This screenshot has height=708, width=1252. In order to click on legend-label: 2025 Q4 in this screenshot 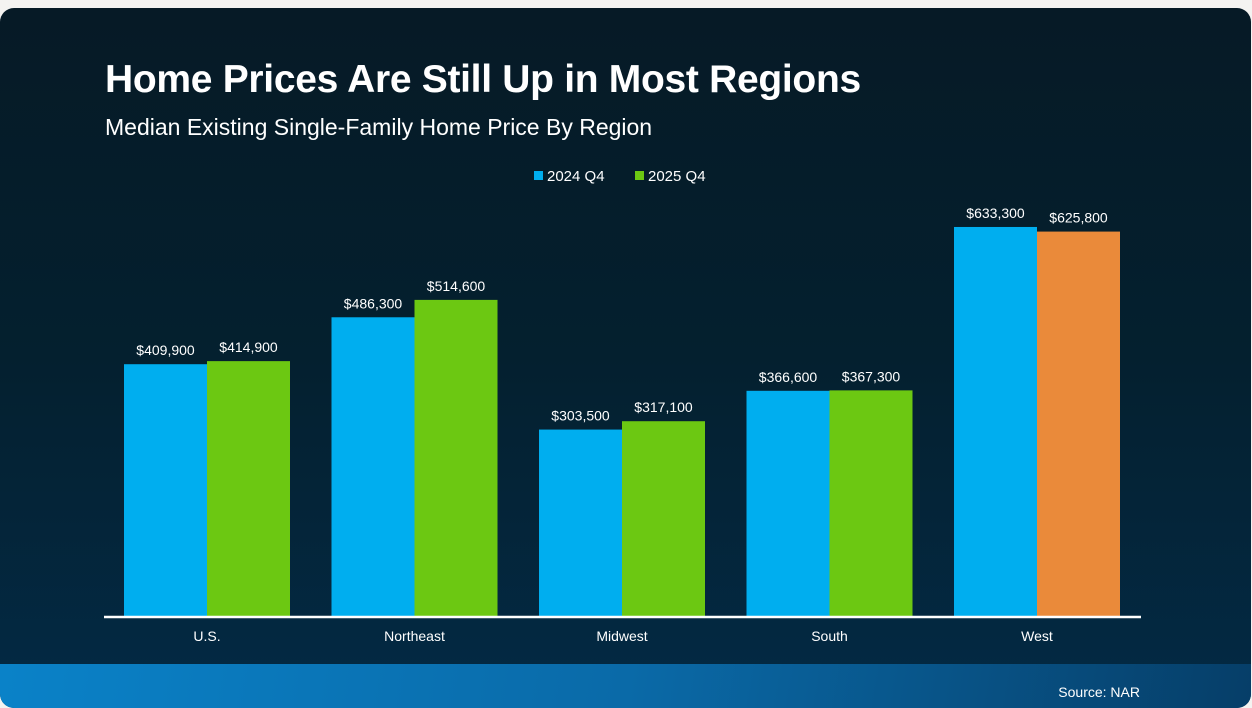, I will do `click(677, 176)`.